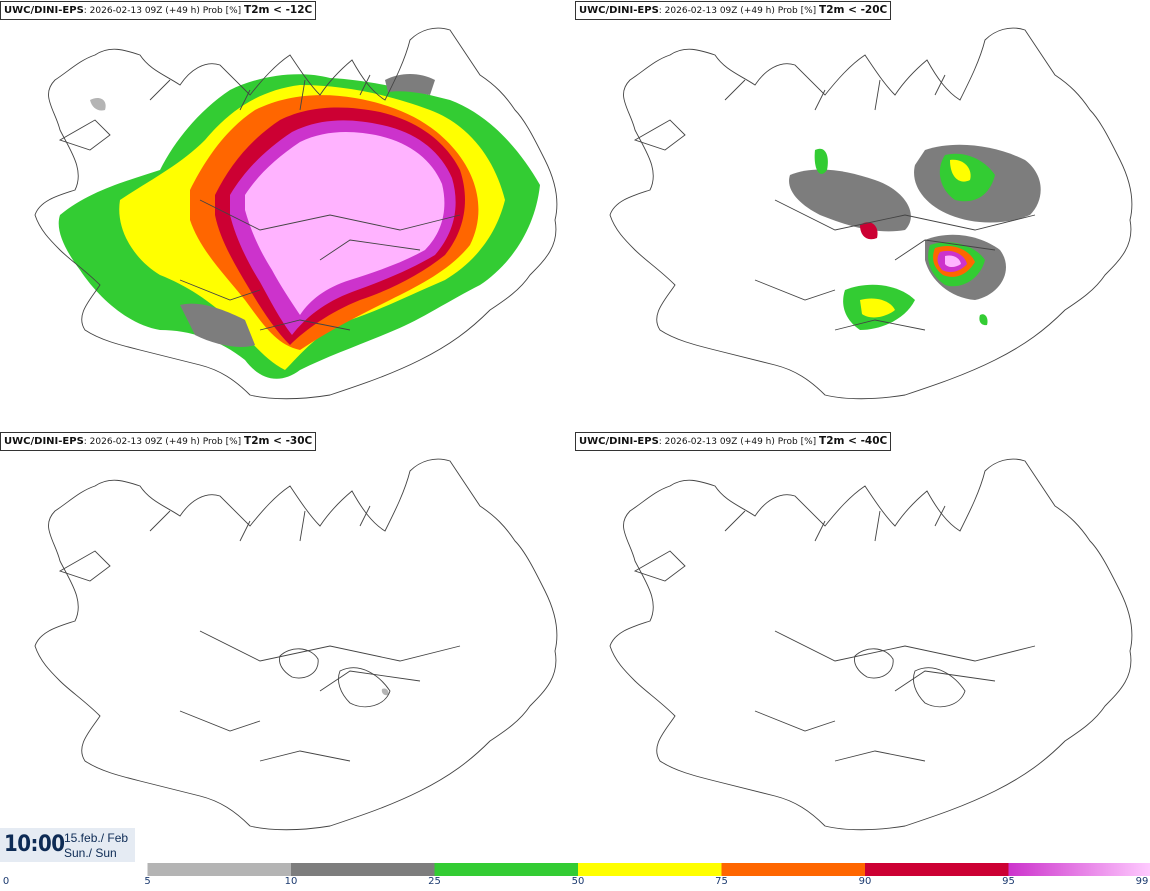 This screenshot has width=1150, height=891. I want to click on valid-time: 10:00, so click(34, 844).